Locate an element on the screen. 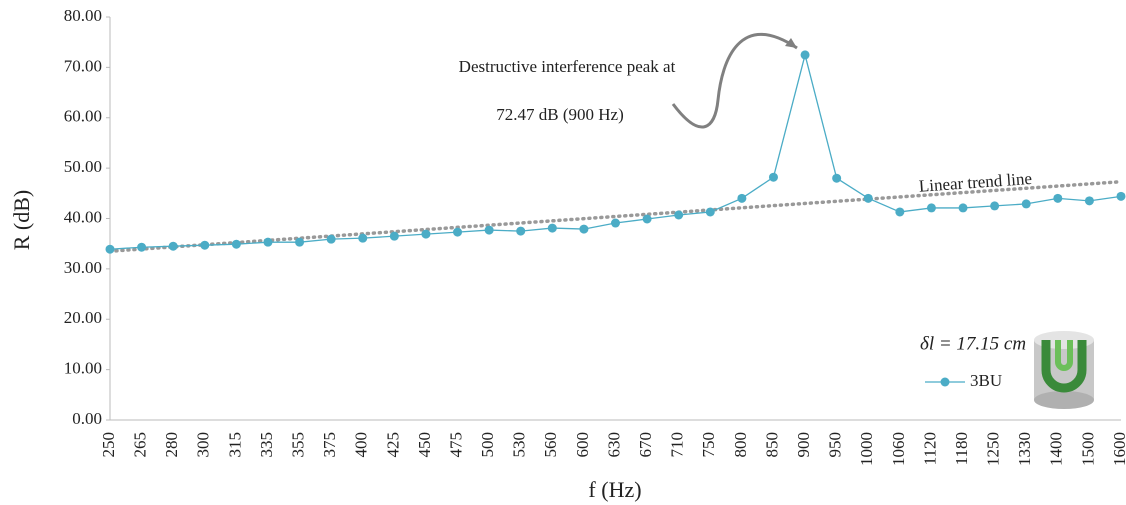 This screenshot has height=505, width=1126. x-tick-label: 600 is located at coordinates (582, 445).